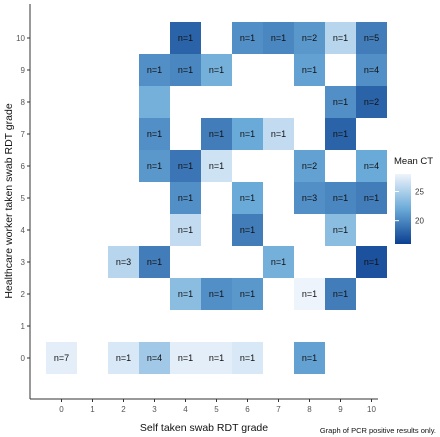 The image size is (440, 437). Describe the element at coordinates (61, 409) in the screenshot. I see `x-tick-label: 0` at that location.